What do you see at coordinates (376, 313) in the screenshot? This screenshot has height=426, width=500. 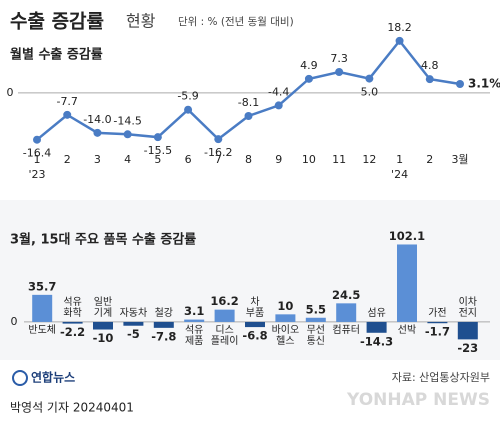 I see `x-tick-label: 섬유` at bounding box center [376, 313].